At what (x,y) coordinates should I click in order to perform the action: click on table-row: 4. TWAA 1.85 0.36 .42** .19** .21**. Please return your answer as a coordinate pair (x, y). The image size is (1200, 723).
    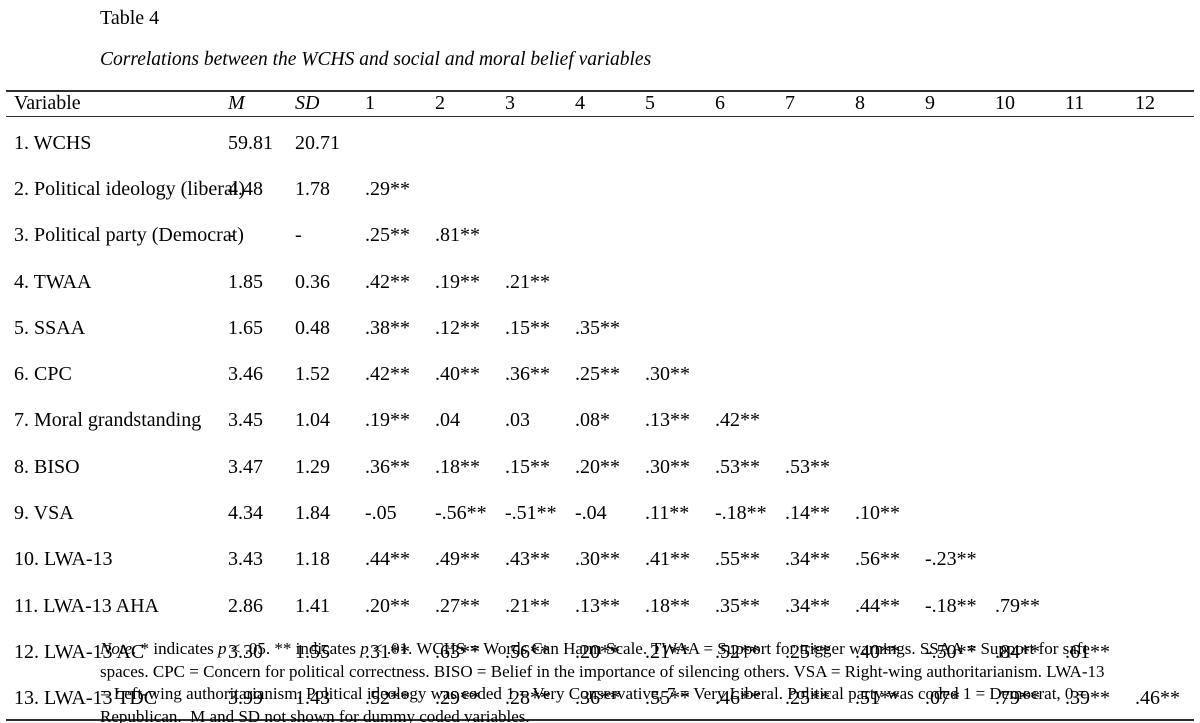
    Looking at the image, I should click on (600, 279).